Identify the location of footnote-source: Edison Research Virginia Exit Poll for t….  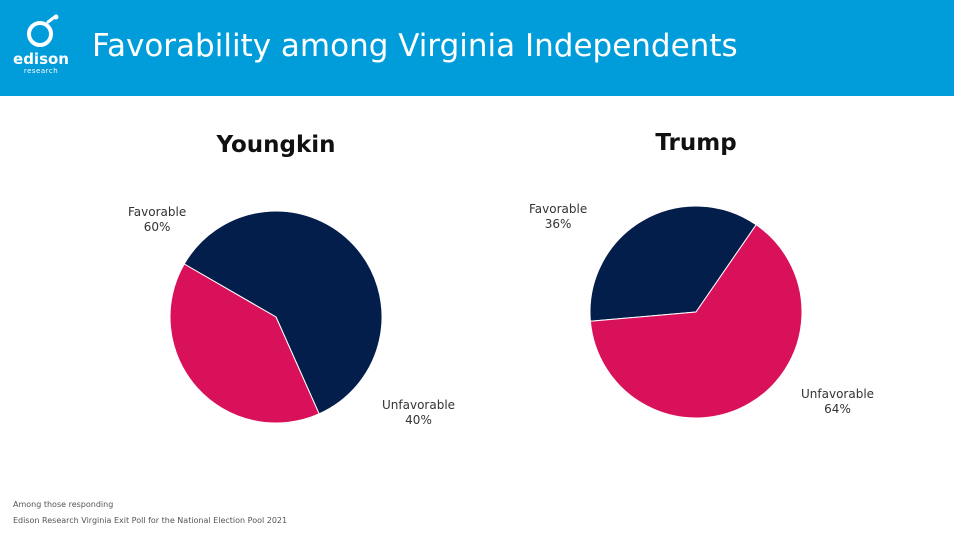
(150, 520).